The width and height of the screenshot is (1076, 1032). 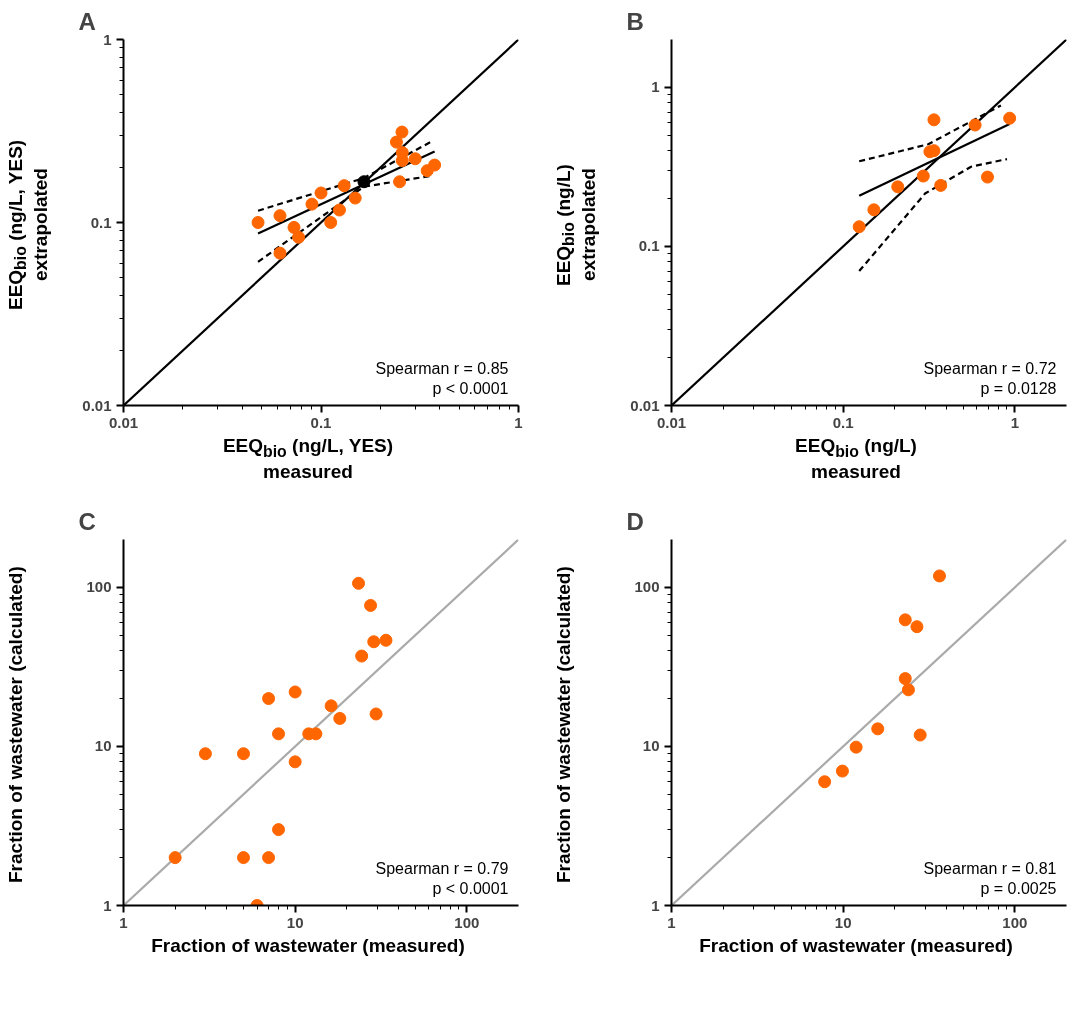 I want to click on chart-title: C, so click(x=87, y=521).